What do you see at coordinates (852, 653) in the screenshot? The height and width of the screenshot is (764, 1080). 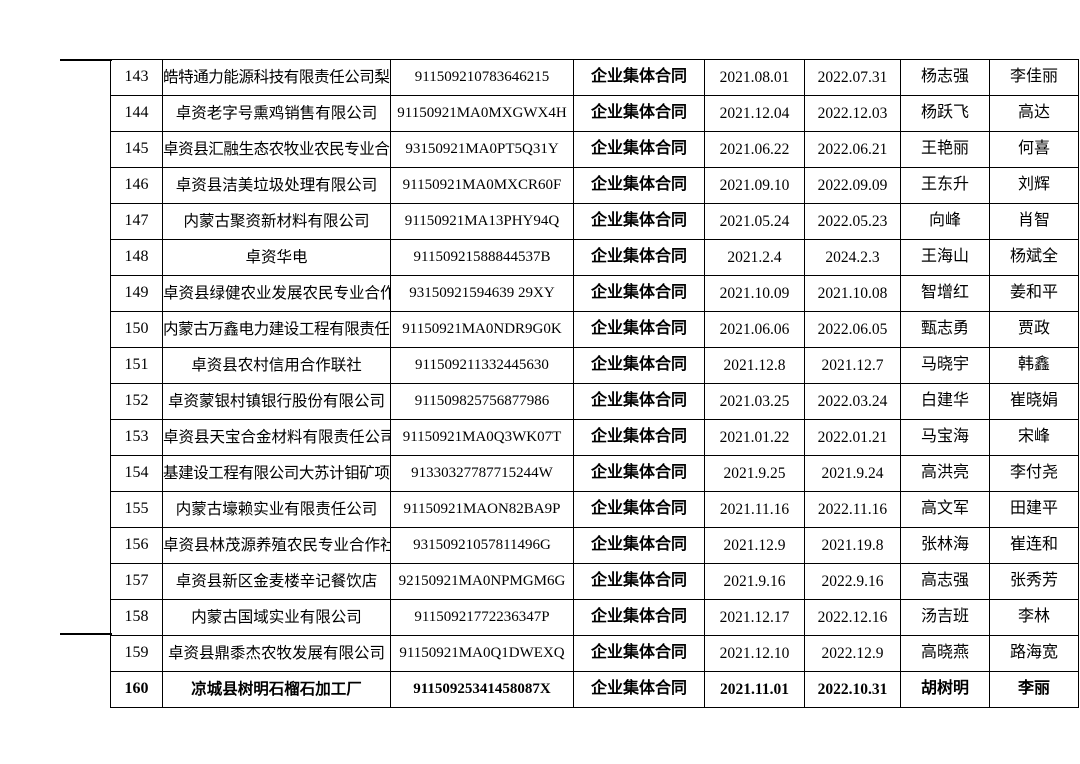 I see `cell-end-date: 2022.12.9` at bounding box center [852, 653].